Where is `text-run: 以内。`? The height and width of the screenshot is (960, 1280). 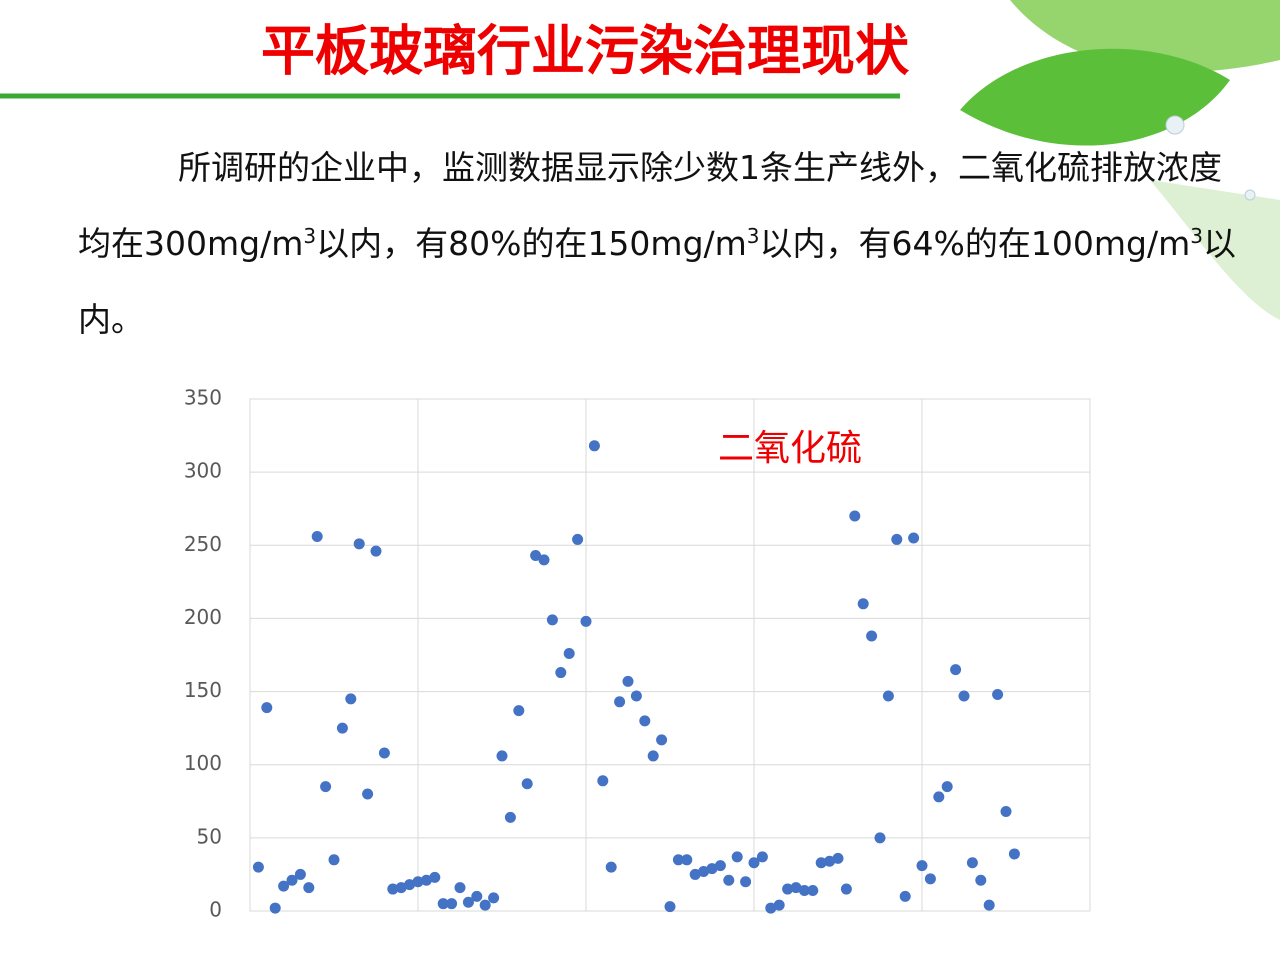
text-run: 以内。 is located at coordinates (657, 281).